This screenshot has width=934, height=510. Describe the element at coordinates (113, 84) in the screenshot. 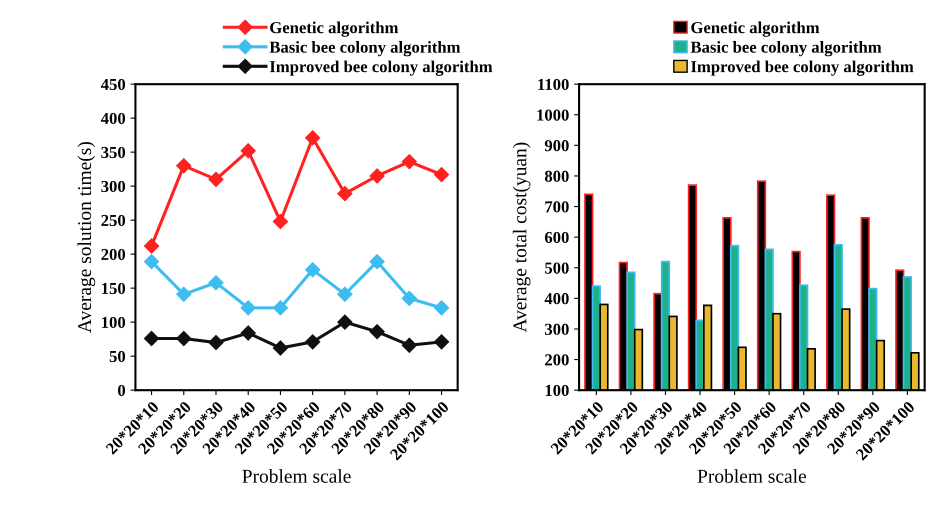

I see `y-tick-label: 450` at that location.